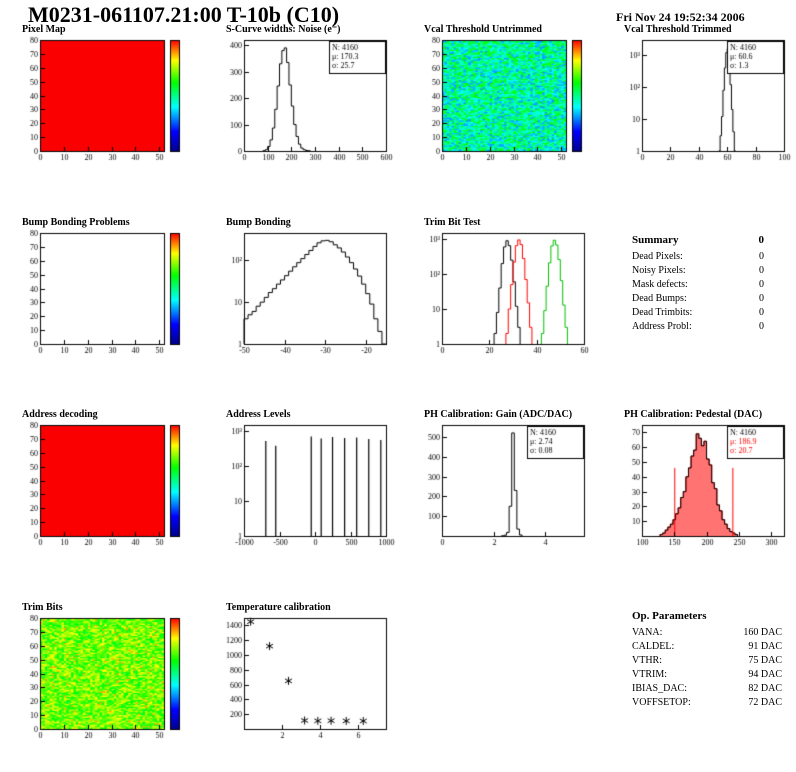 The height and width of the screenshot is (772, 796). Describe the element at coordinates (662, 312) in the screenshot. I see `summary-row-label: Dead Trimbits:` at that location.